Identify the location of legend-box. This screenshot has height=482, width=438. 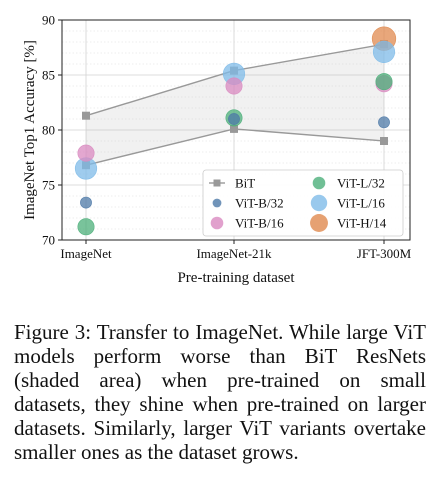
(303, 203).